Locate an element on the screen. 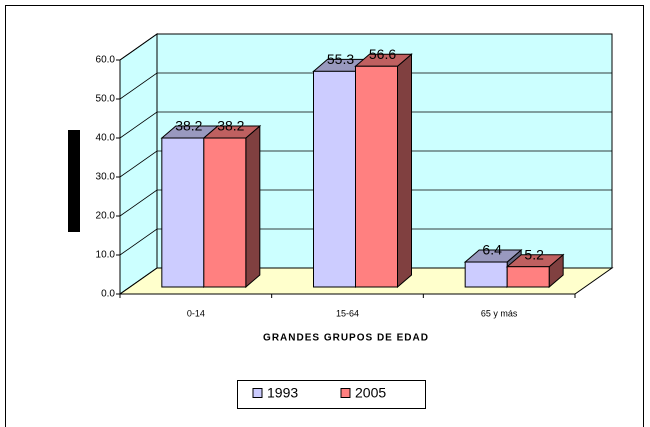  y-tick-label: 10.0 is located at coordinates (106, 255).